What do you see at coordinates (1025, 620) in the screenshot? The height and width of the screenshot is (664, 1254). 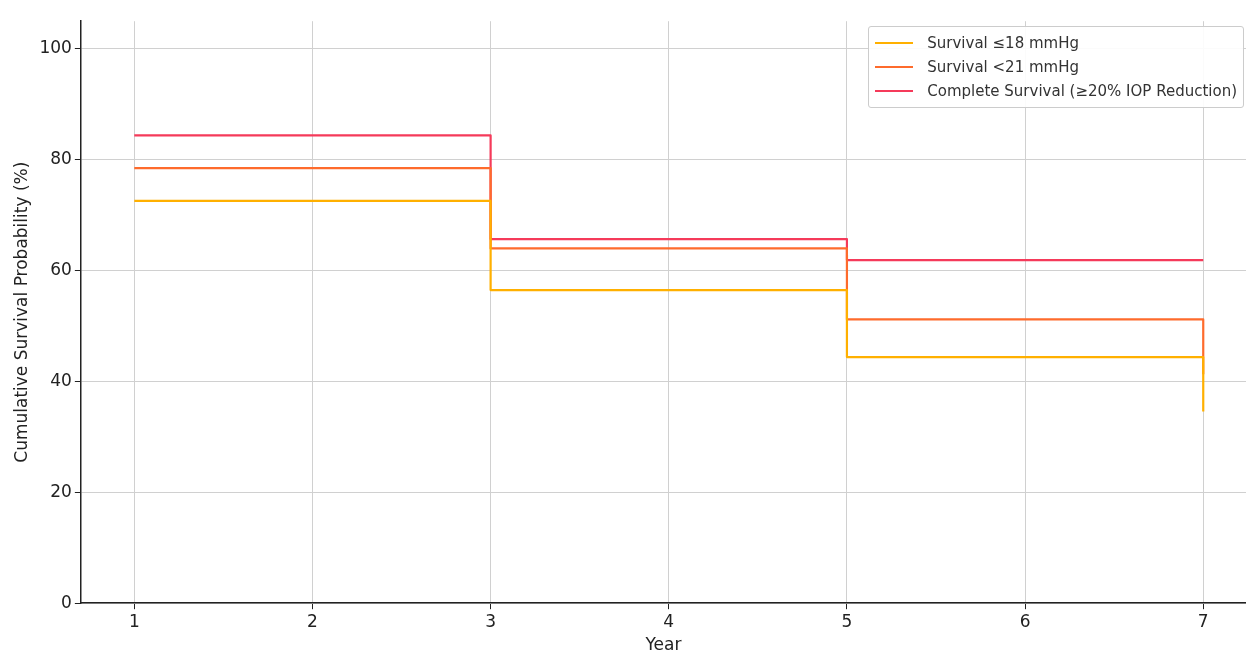 I see `x-tick-label: 6` at bounding box center [1025, 620].